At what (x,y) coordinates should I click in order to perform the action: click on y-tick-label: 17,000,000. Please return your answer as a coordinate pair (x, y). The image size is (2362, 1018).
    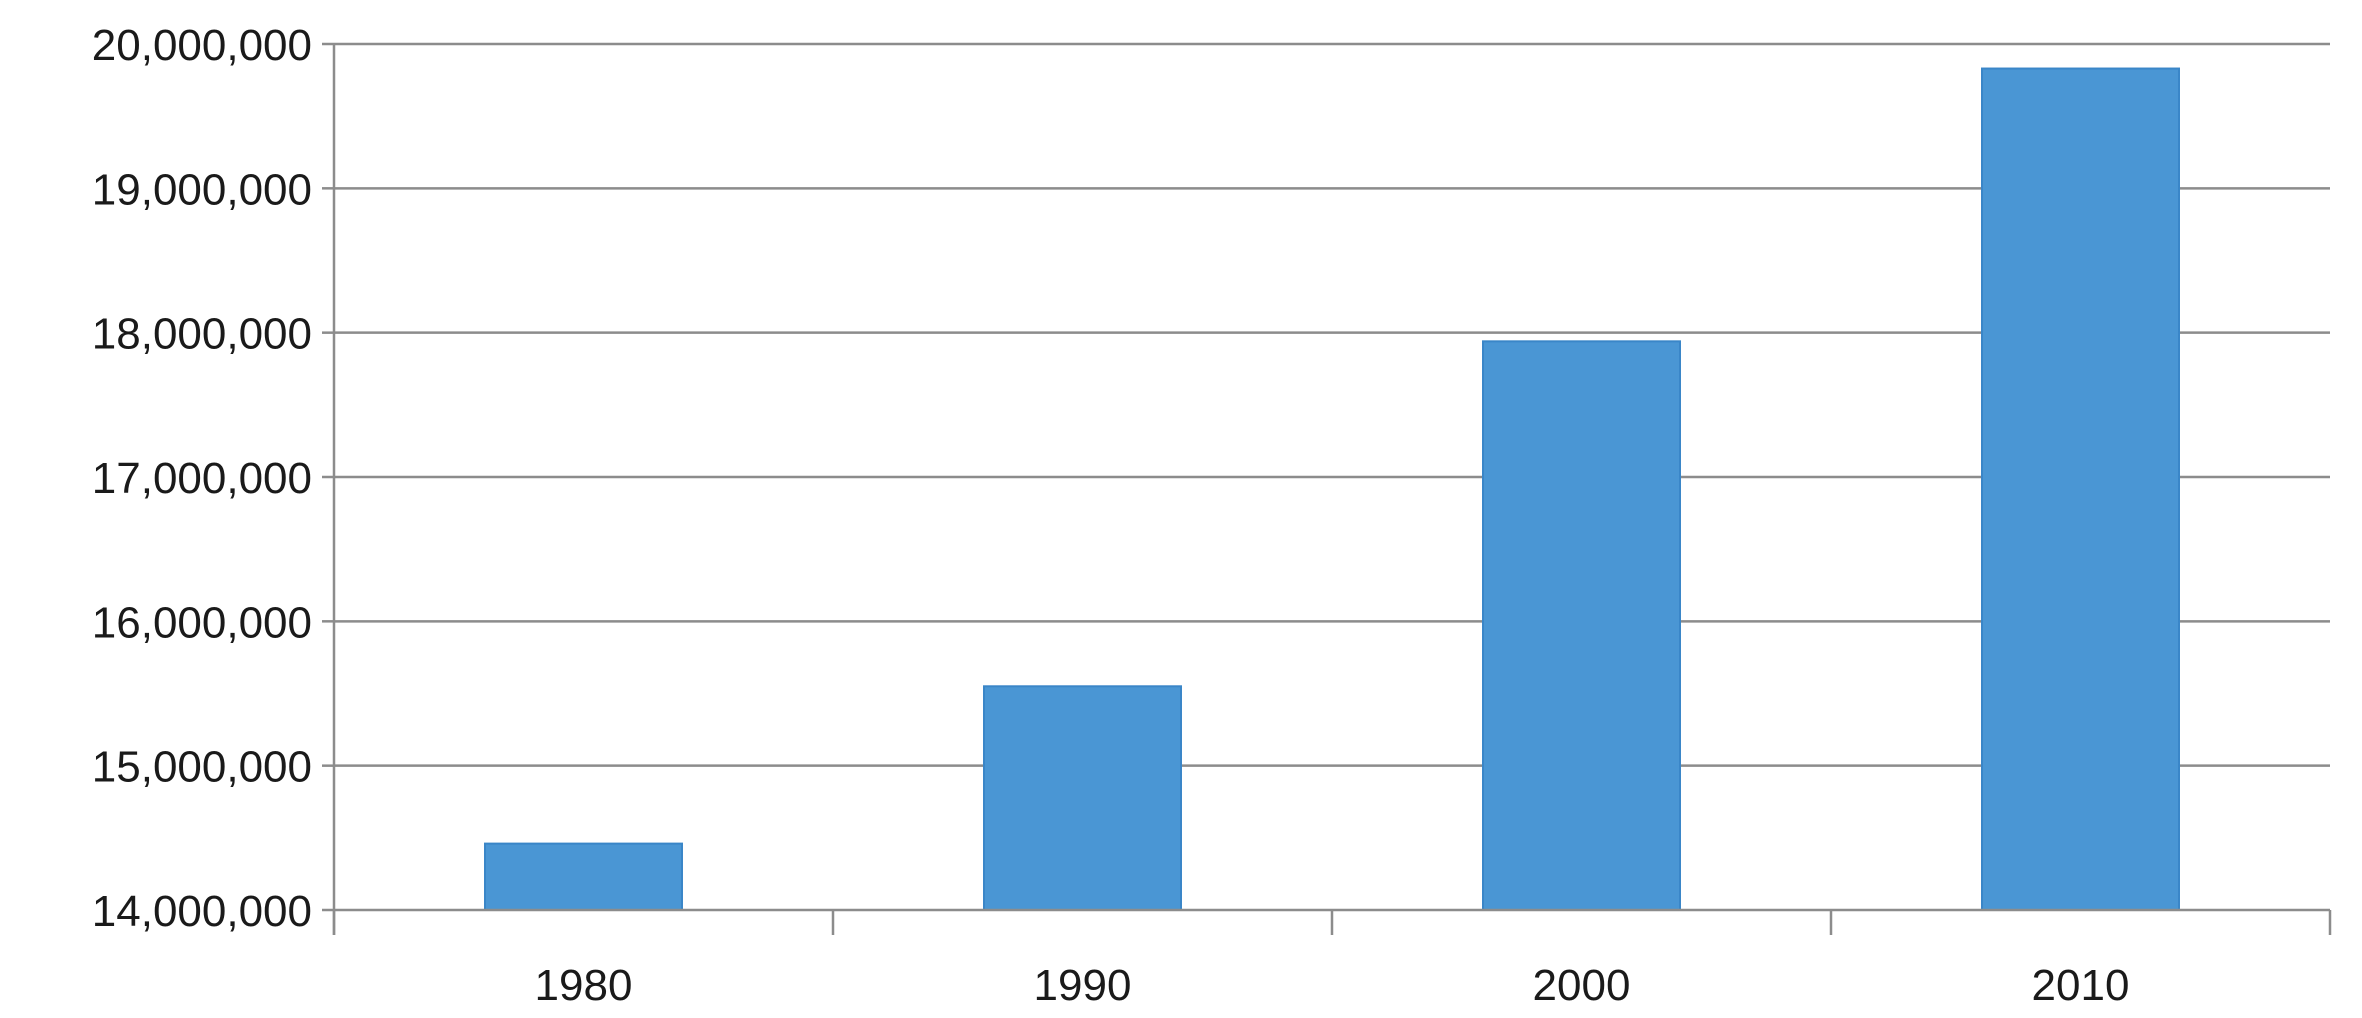
    Looking at the image, I should click on (202, 478).